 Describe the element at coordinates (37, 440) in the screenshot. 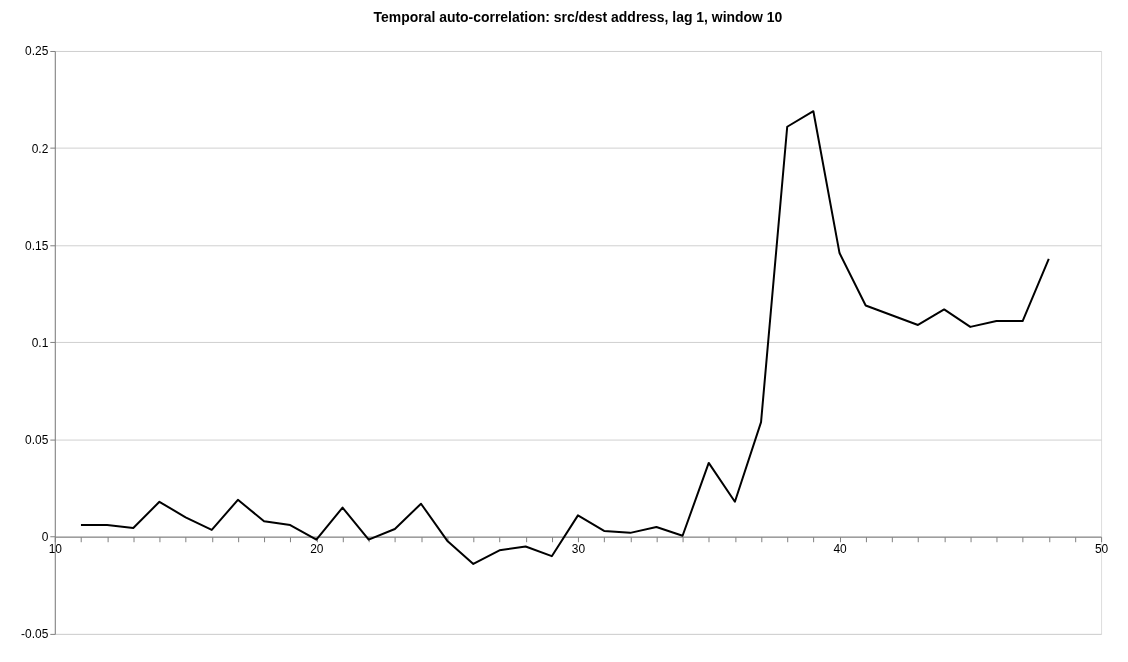

I see `y-tick-label: 0.05` at that location.